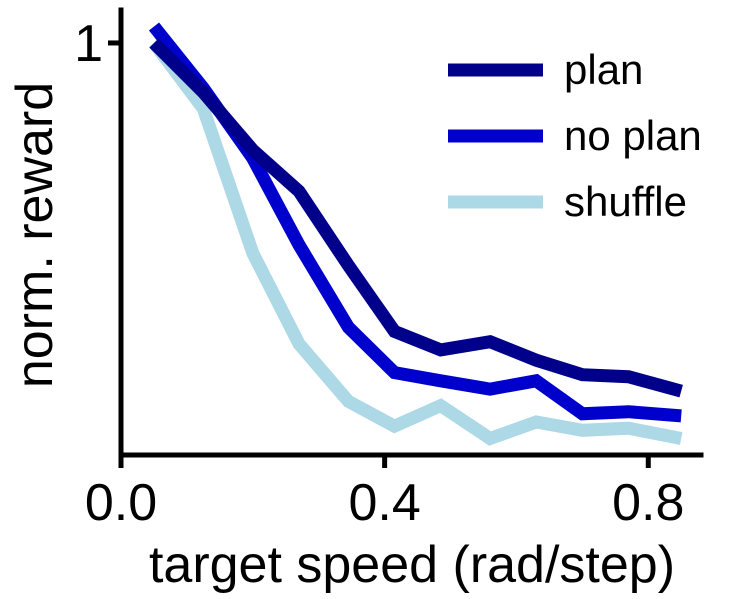 The height and width of the screenshot is (599, 746). I want to click on x-ticks: 0.0 0.4 0.8, so click(384, 493).